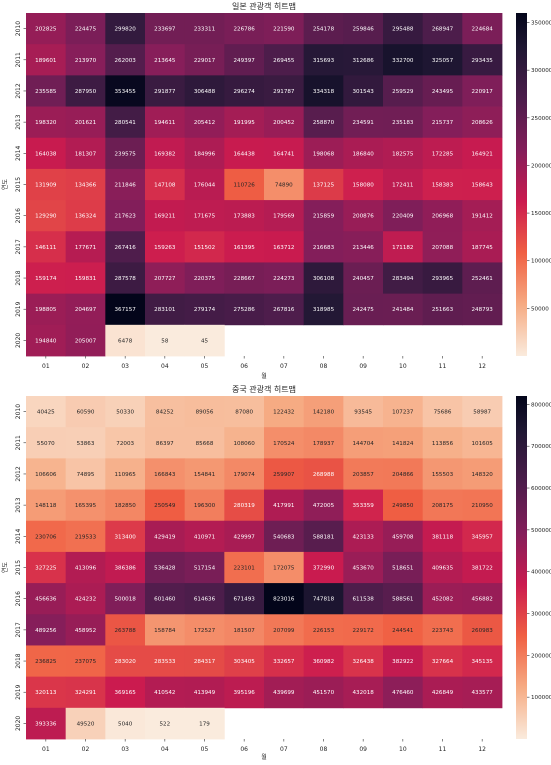 The height and width of the screenshot is (765, 551). What do you see at coordinates (125, 475) in the screenshot?
I see `cell-value-label: 110965` at bounding box center [125, 475].